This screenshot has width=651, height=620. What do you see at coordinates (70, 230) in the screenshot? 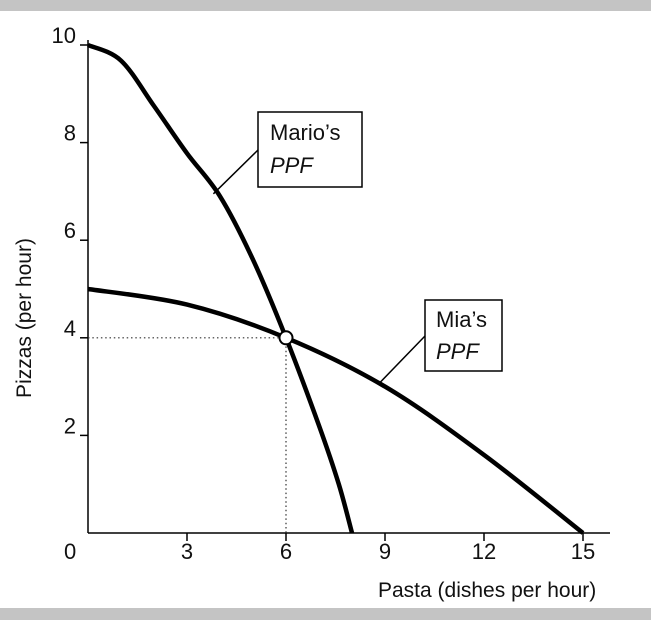
I see `y-tick-label-6: 6` at bounding box center [70, 230].